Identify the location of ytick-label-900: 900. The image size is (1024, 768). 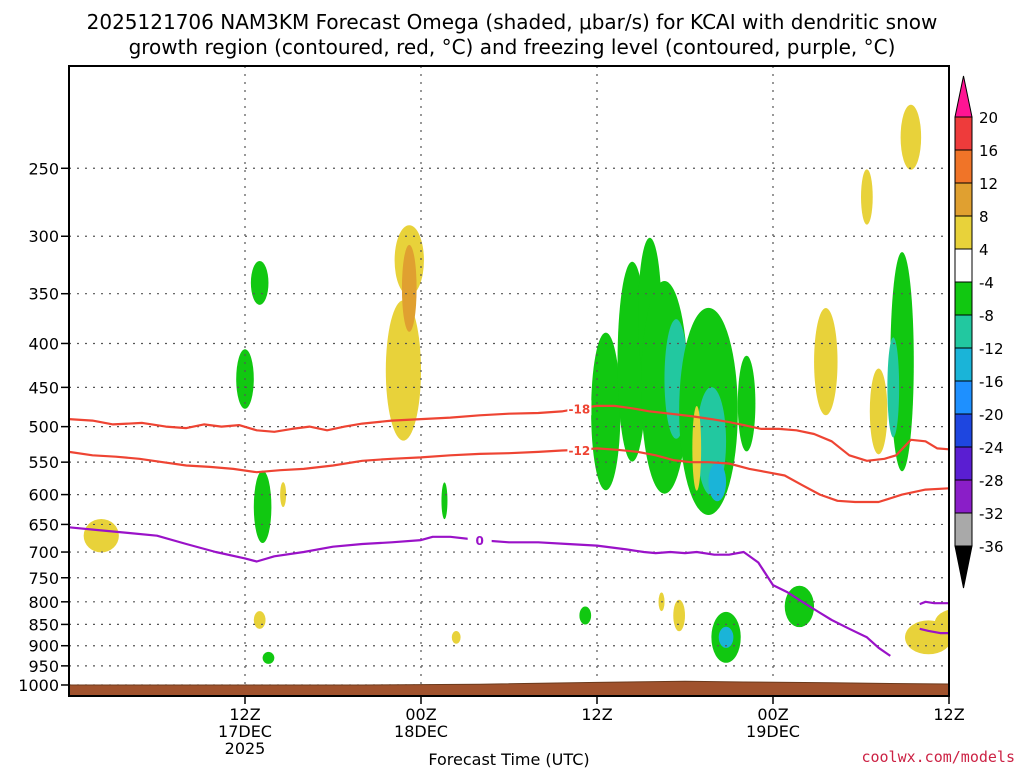
(43, 646).